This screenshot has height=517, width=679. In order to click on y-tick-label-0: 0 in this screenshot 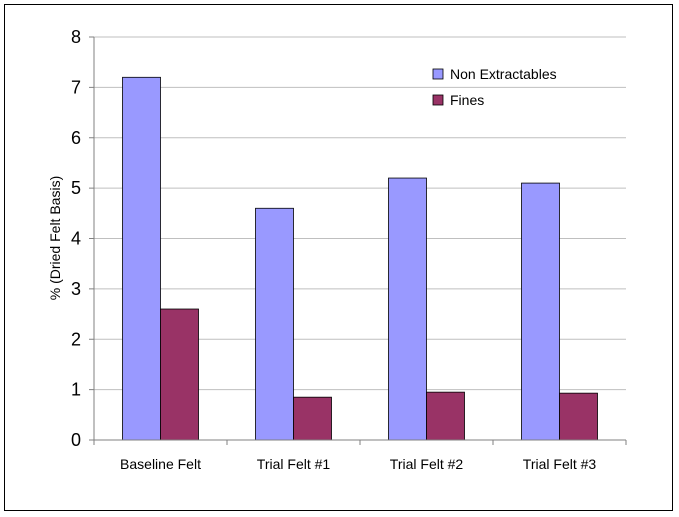, I will do `click(76, 440)`.